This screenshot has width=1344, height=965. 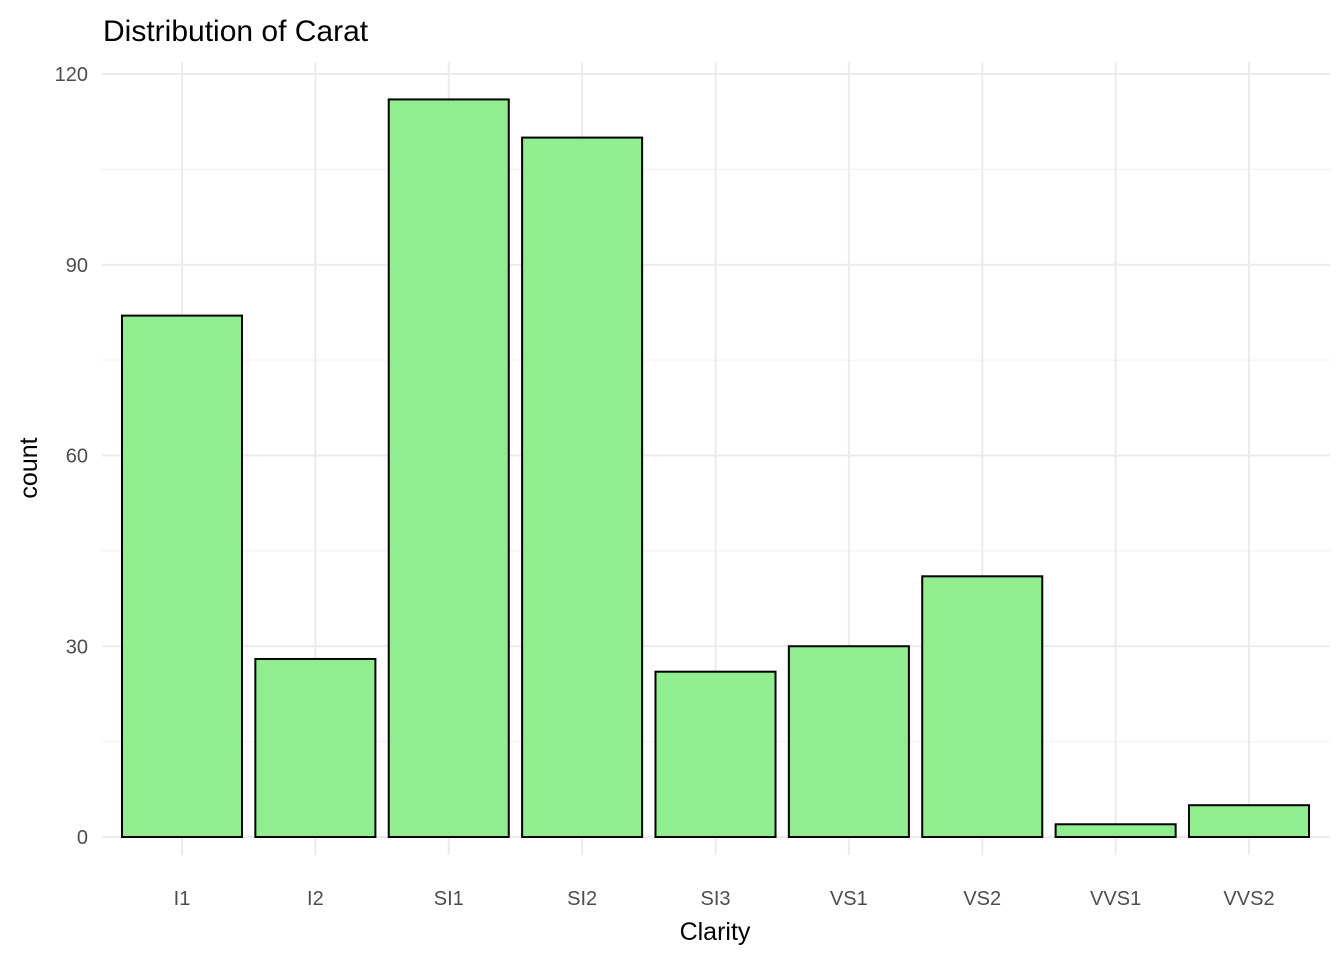 What do you see at coordinates (715, 899) in the screenshot?
I see `x-tick-label: SI3` at bounding box center [715, 899].